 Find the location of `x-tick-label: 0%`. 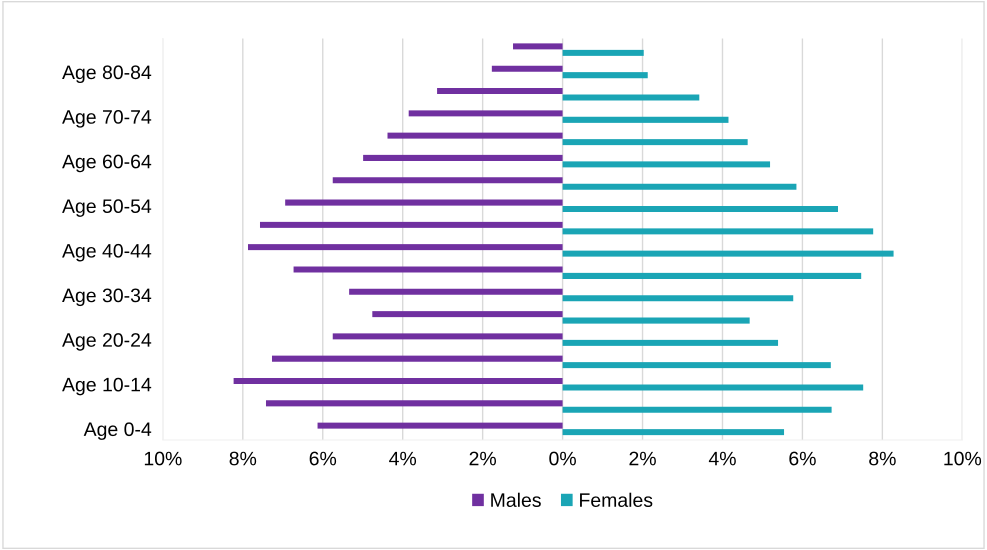

x-tick-label: 0% is located at coordinates (562, 459).